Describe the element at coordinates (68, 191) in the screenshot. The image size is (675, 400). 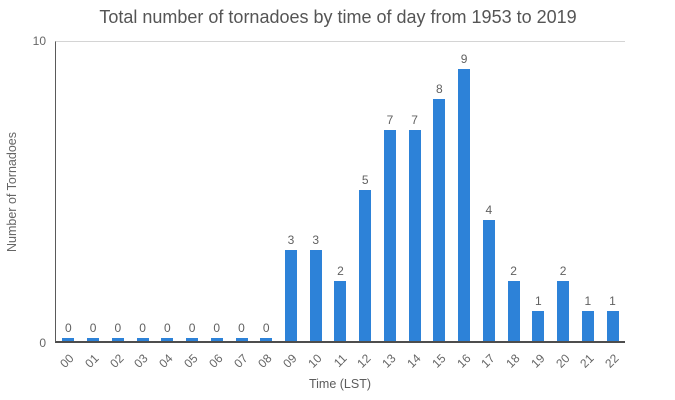
I see `bar-slot-00: 0` at that location.